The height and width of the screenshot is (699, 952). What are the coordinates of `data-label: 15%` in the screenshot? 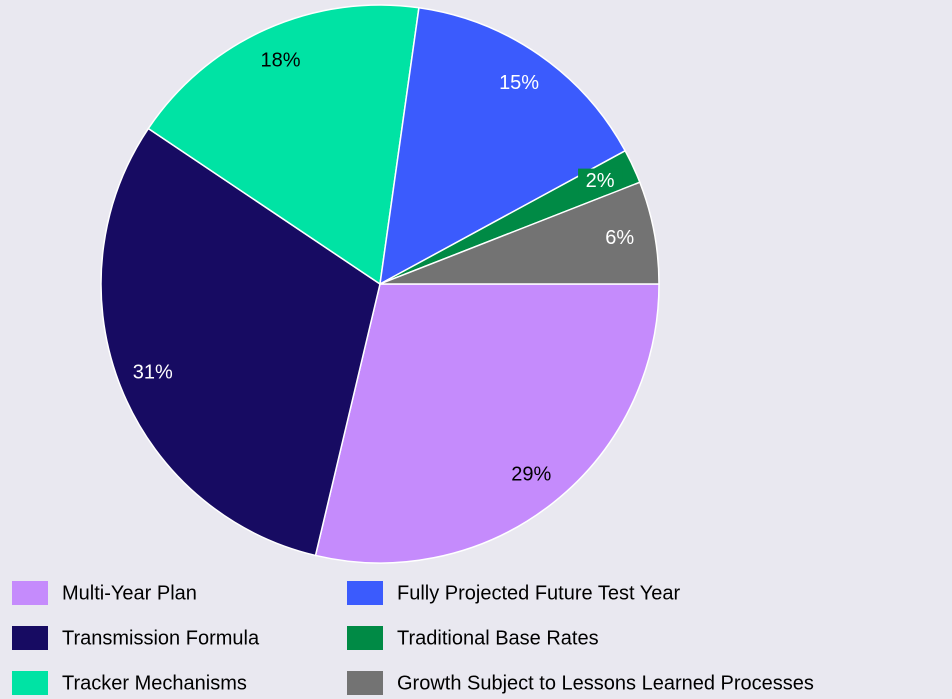 It's located at (519, 83).